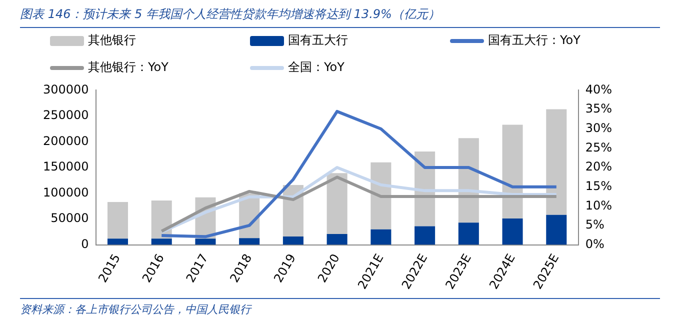 This screenshot has height=324, width=675. Describe the element at coordinates (340, 307) in the screenshot. I see `text: 资料来源：各上市银行公司公告，中国人民银行` at that location.